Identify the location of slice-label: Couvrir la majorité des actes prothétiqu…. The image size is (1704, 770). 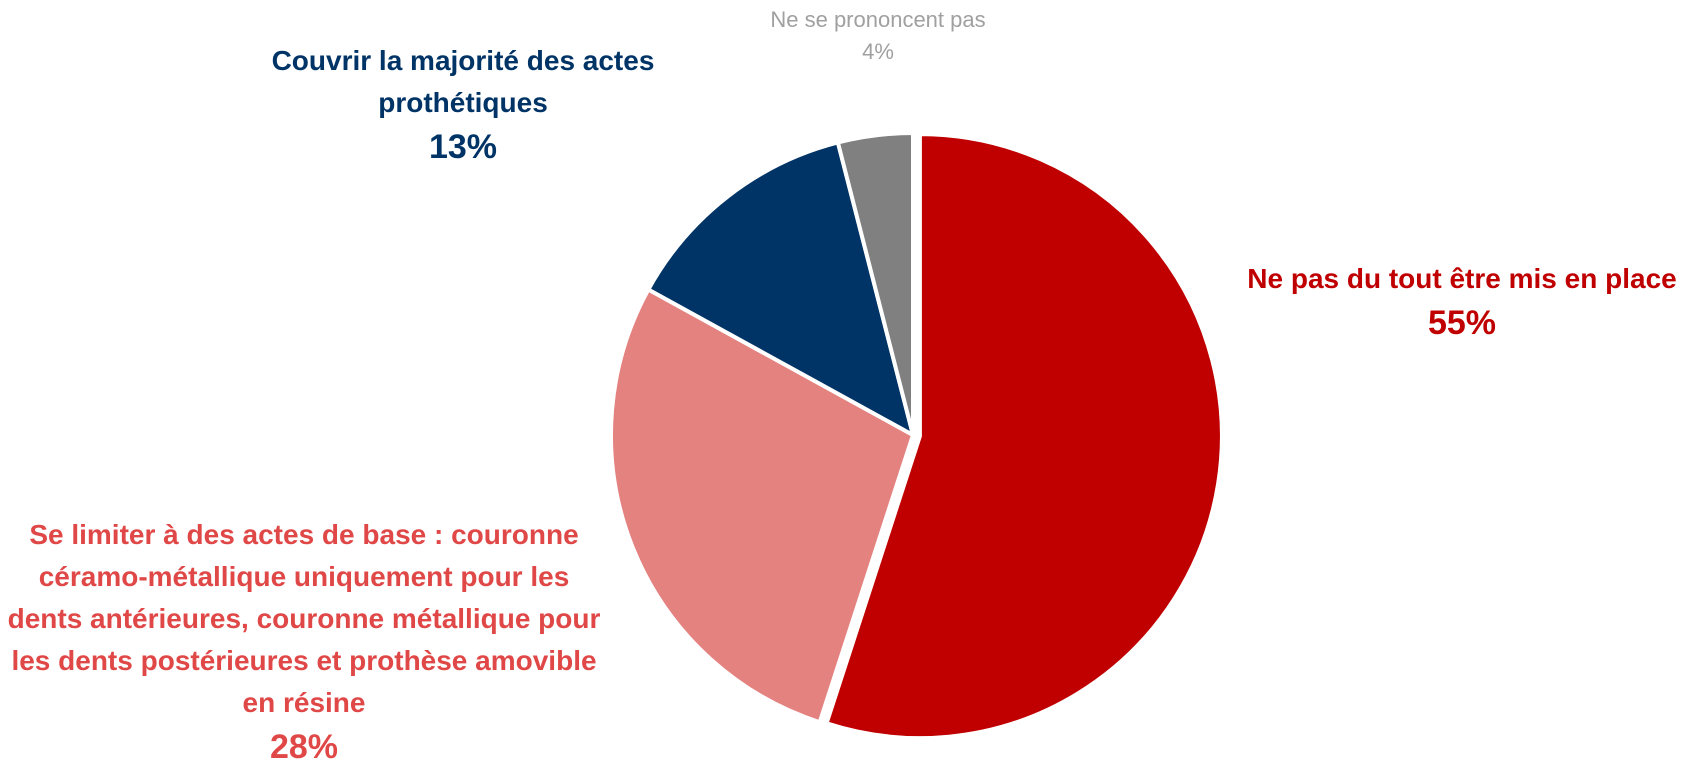
(463, 105).